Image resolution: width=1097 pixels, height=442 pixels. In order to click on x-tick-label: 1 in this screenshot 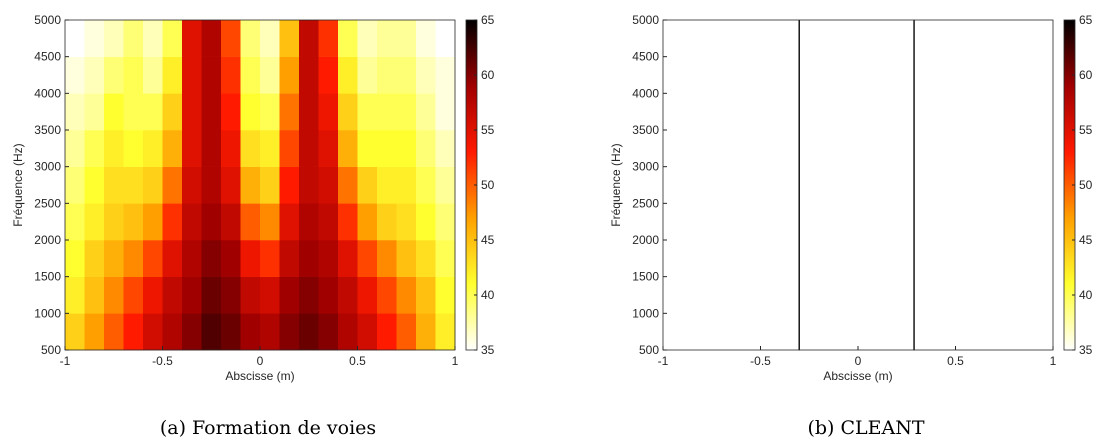, I will do `click(455, 361)`.